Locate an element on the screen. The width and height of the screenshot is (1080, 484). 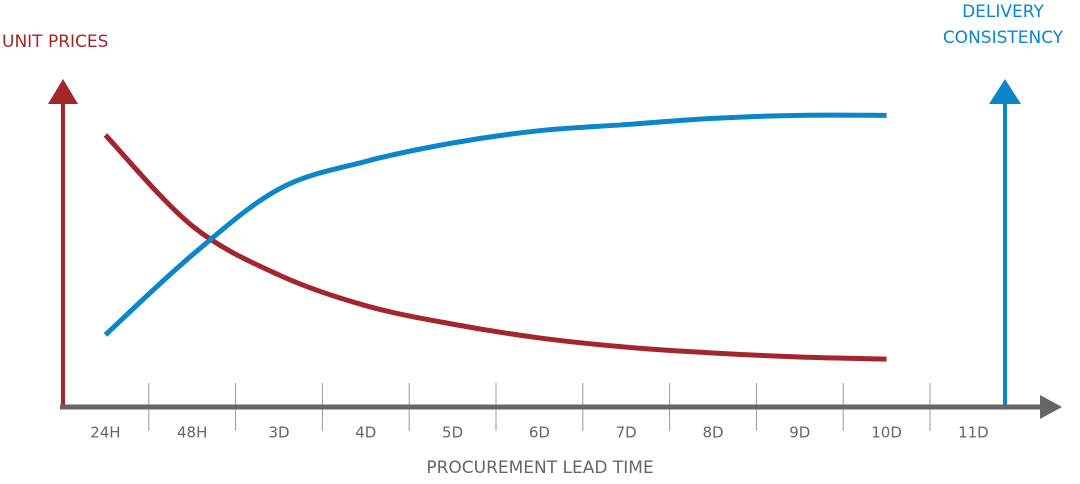
x-axis-title: PROCUREMENT LEAD TIME is located at coordinates (539, 468).